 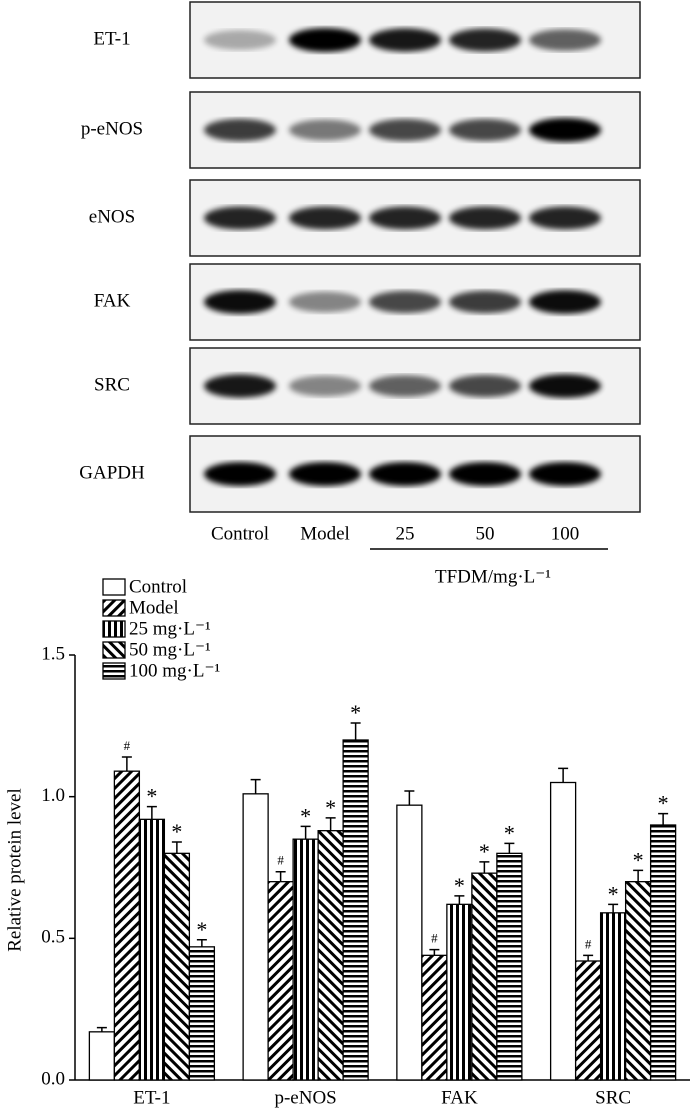 I want to click on y-tick-label: 1.5, so click(x=53, y=653).